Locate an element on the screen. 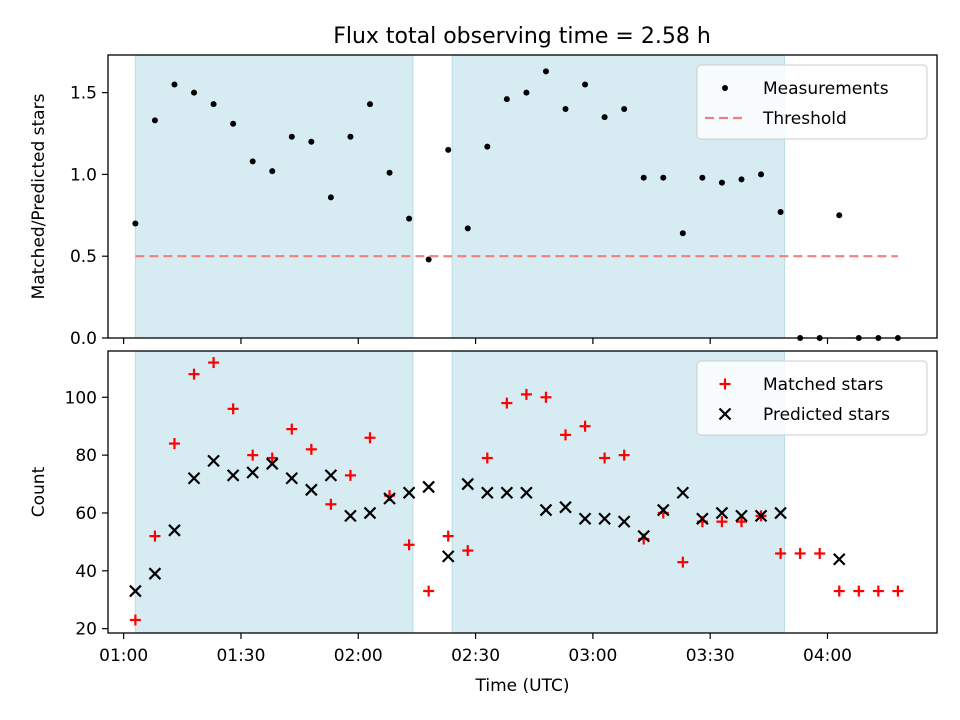 The height and width of the screenshot is (720, 960). y-tick-label: 0.0 is located at coordinates (83, 339).